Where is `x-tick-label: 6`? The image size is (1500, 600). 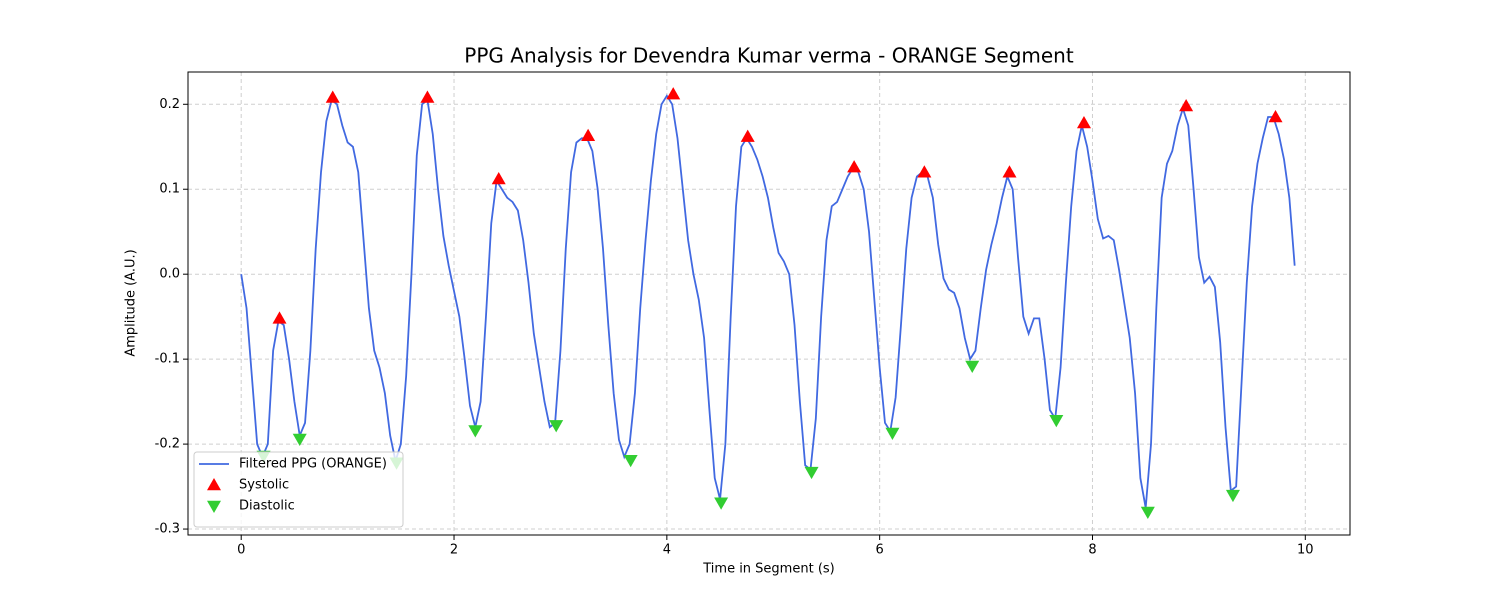
x-tick-label: 6 is located at coordinates (880, 550).